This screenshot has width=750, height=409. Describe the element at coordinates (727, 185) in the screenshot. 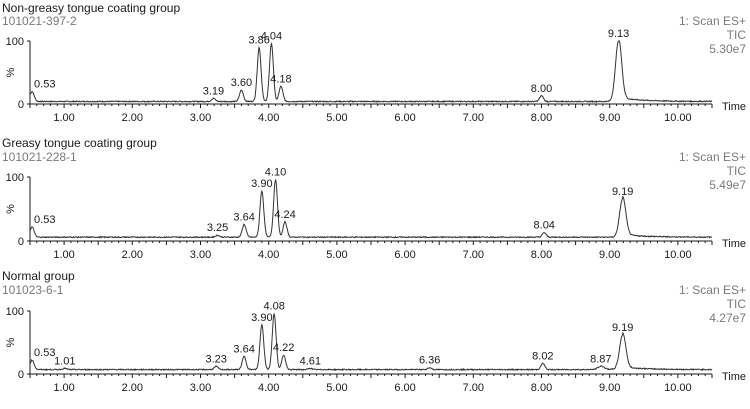

I see `max-intensity: 5.49e7` at that location.